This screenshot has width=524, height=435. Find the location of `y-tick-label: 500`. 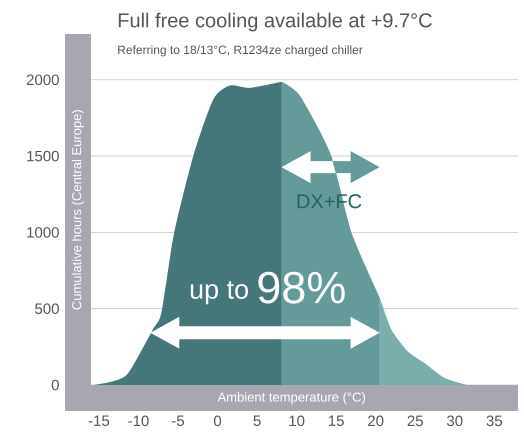

y-tick-label: 500 is located at coordinates (47, 308).